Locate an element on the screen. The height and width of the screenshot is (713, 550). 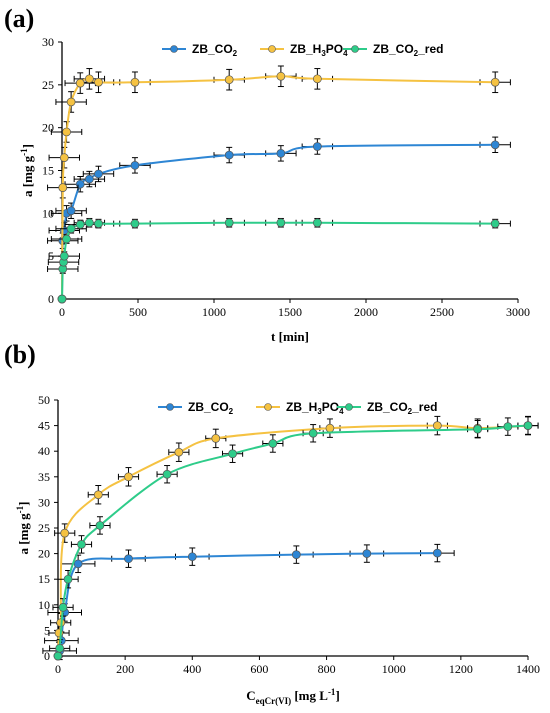
b-y-tick-label: 10 is located at coordinates (44, 605).